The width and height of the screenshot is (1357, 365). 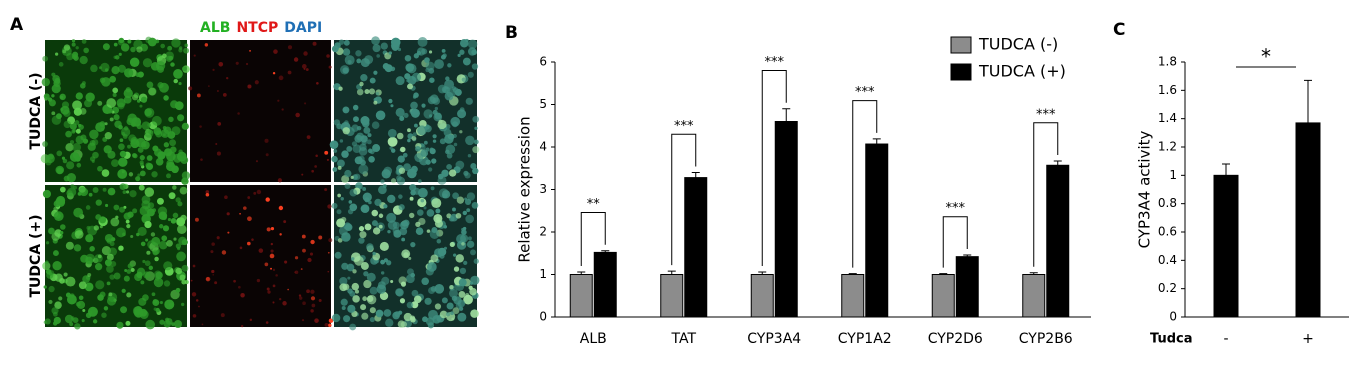 What do you see at coordinates (774, 339) in the screenshot?
I see `x-tick-label: CYP3A4` at bounding box center [774, 339].